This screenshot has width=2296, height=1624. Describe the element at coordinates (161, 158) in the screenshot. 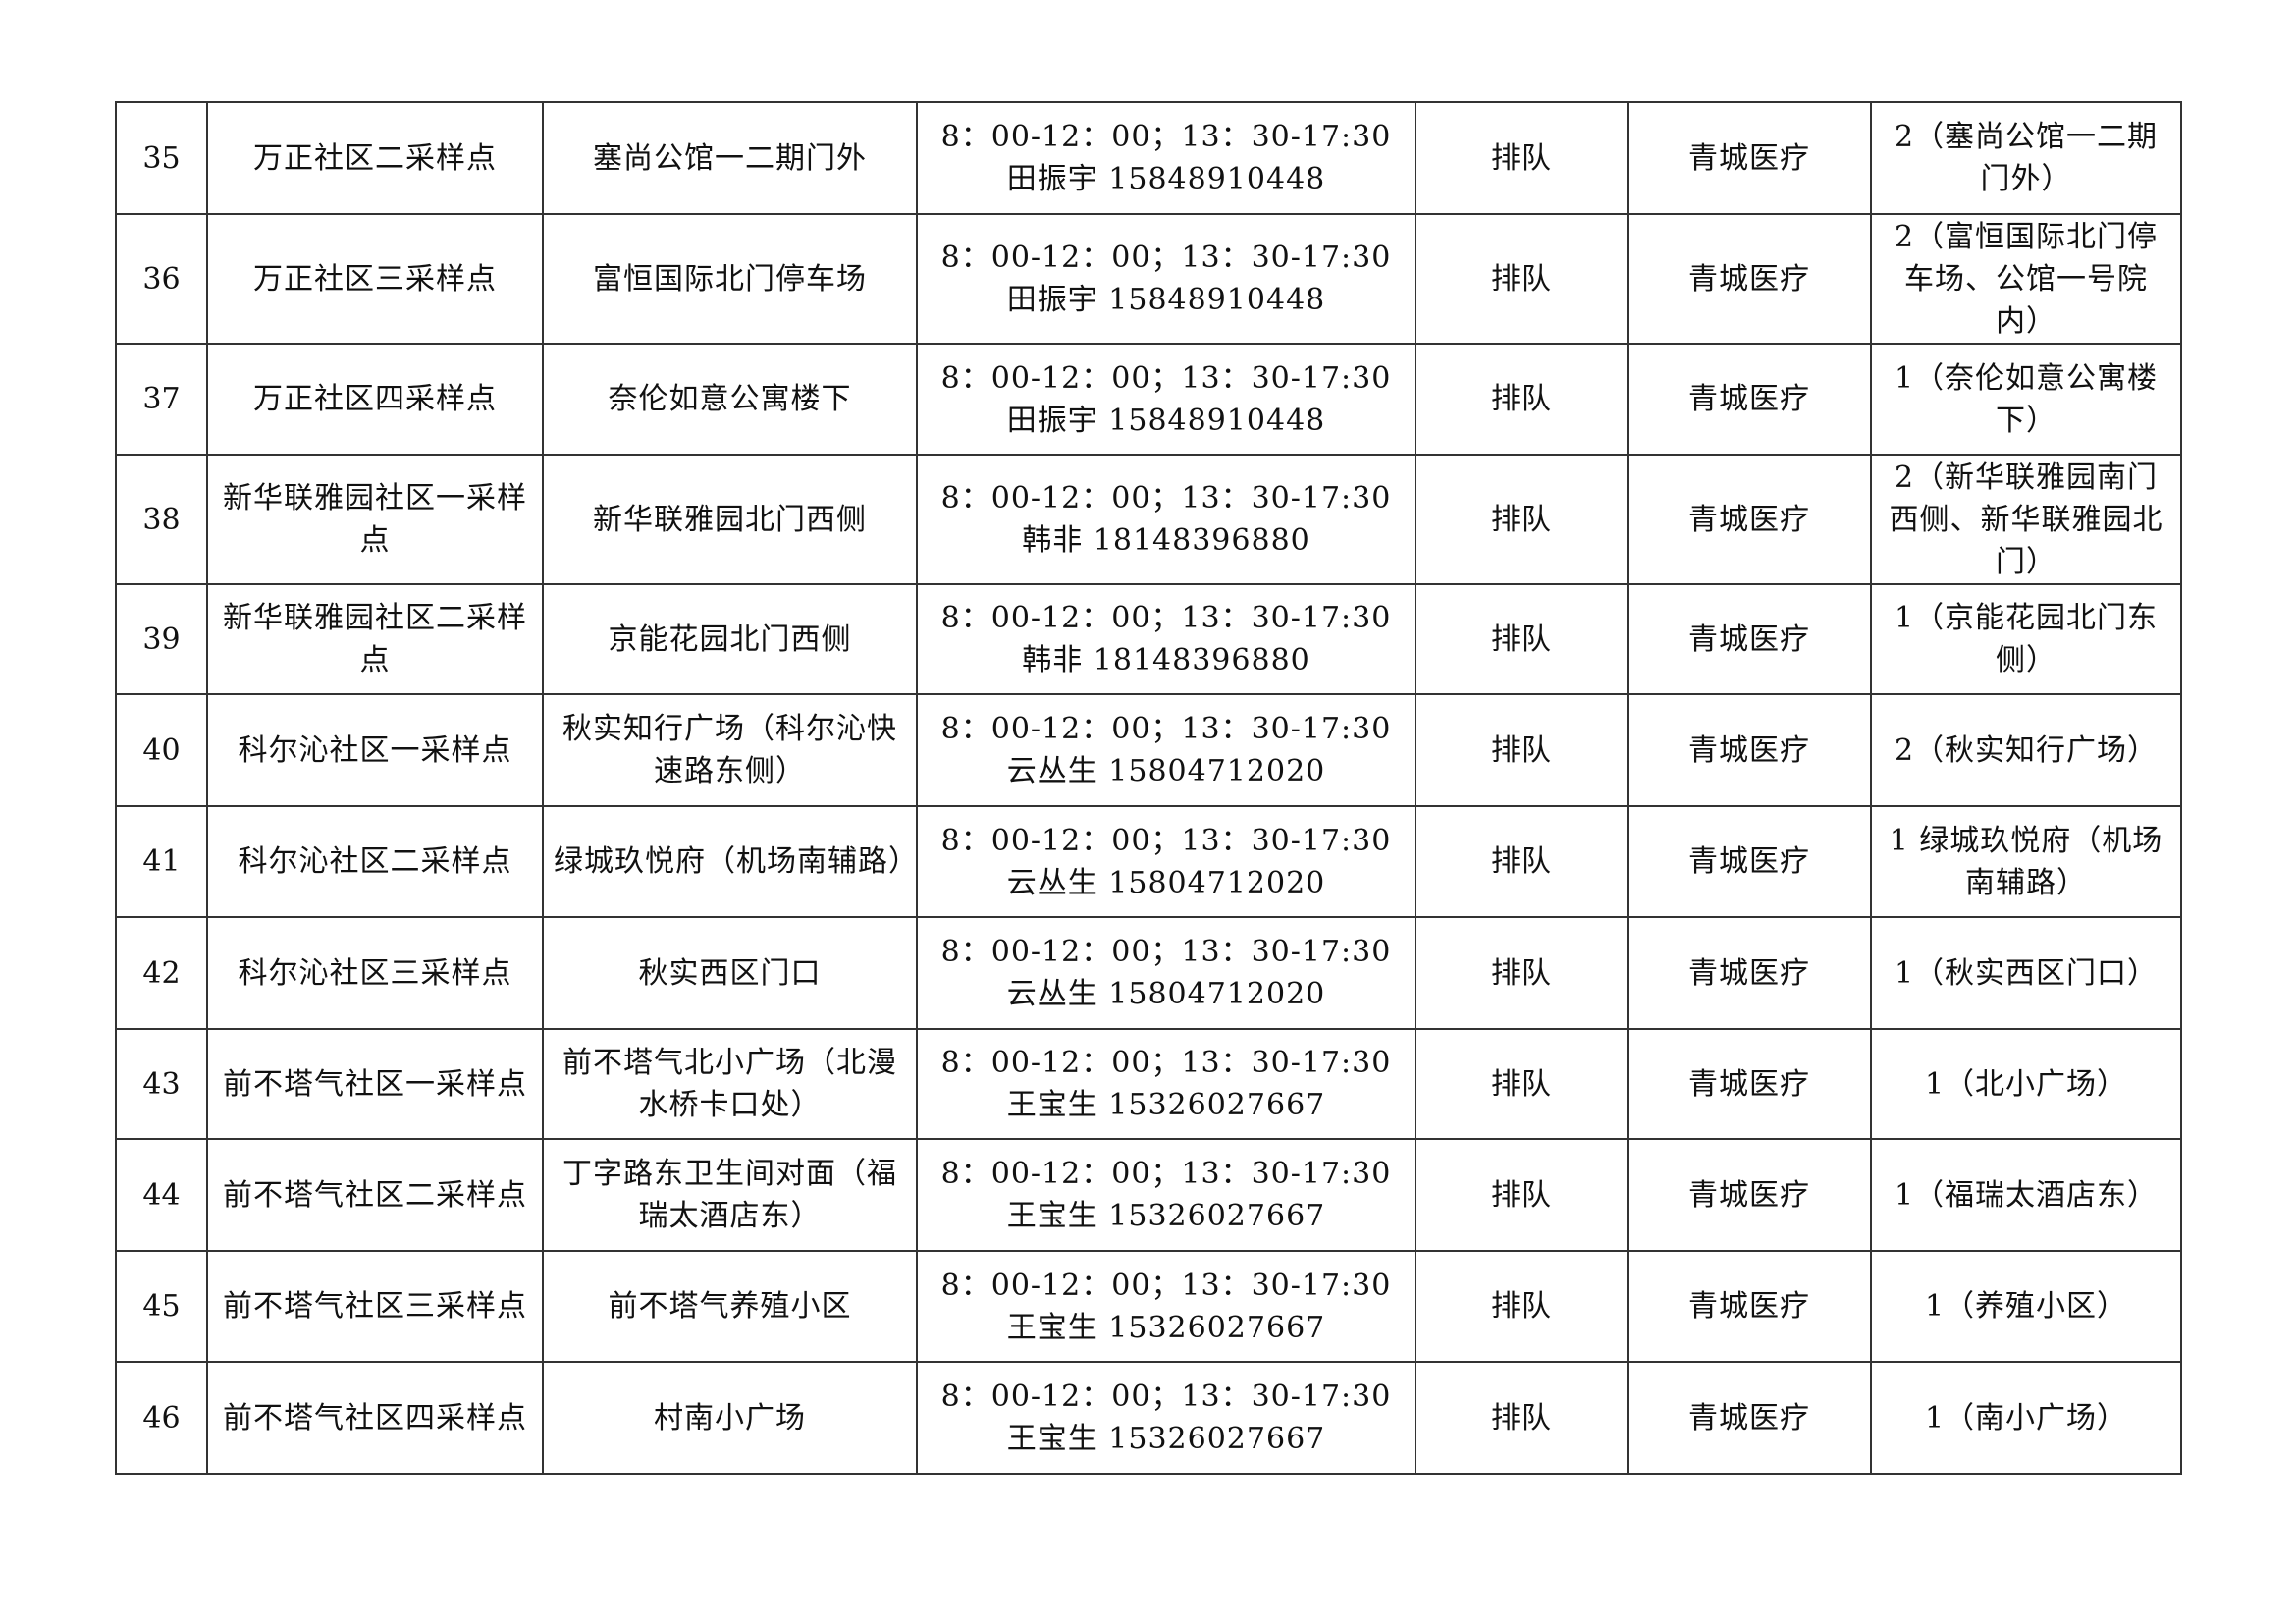

I see `row-number: 35` at that location.